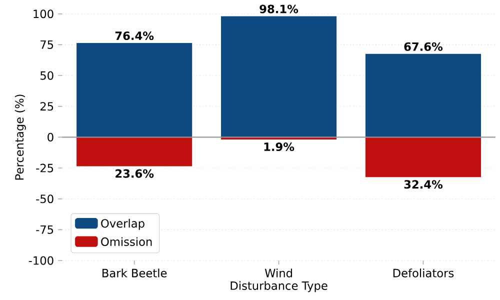 Image resolution: width=500 pixels, height=300 pixels. I want to click on y-tick-label: 0, so click(51, 137).